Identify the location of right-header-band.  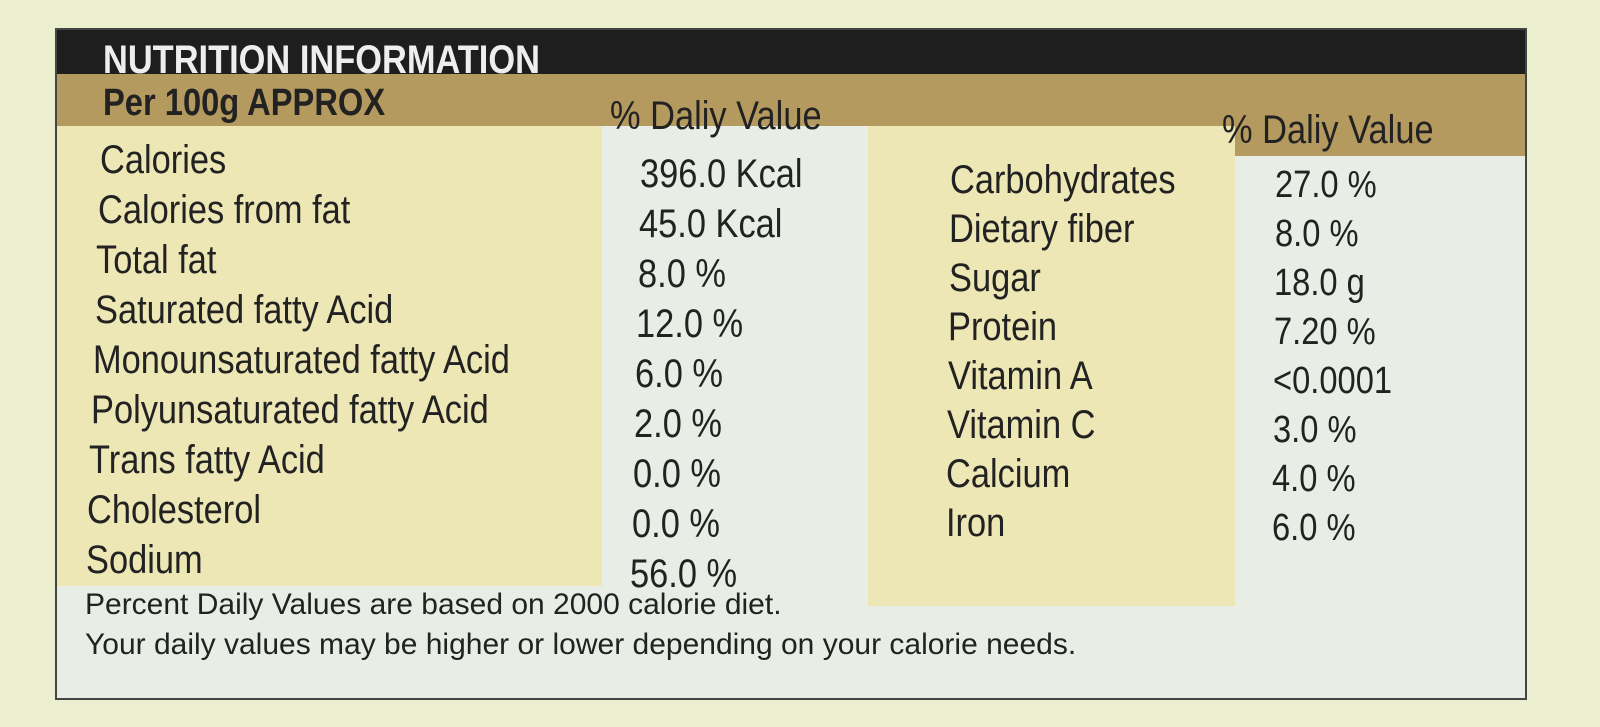
(1365, 128).